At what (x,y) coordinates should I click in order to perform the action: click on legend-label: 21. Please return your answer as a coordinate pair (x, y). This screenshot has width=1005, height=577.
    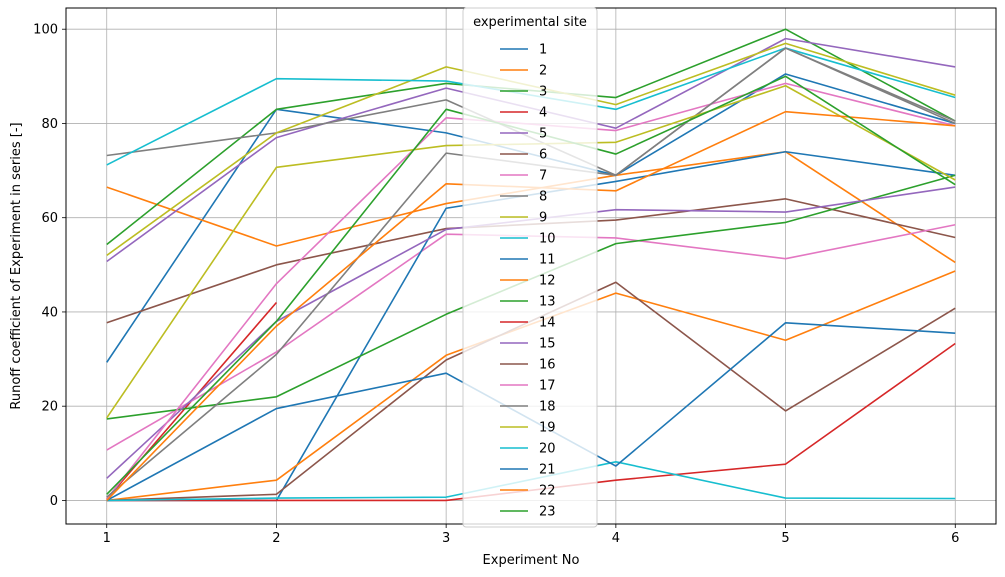
    Looking at the image, I should click on (547, 470).